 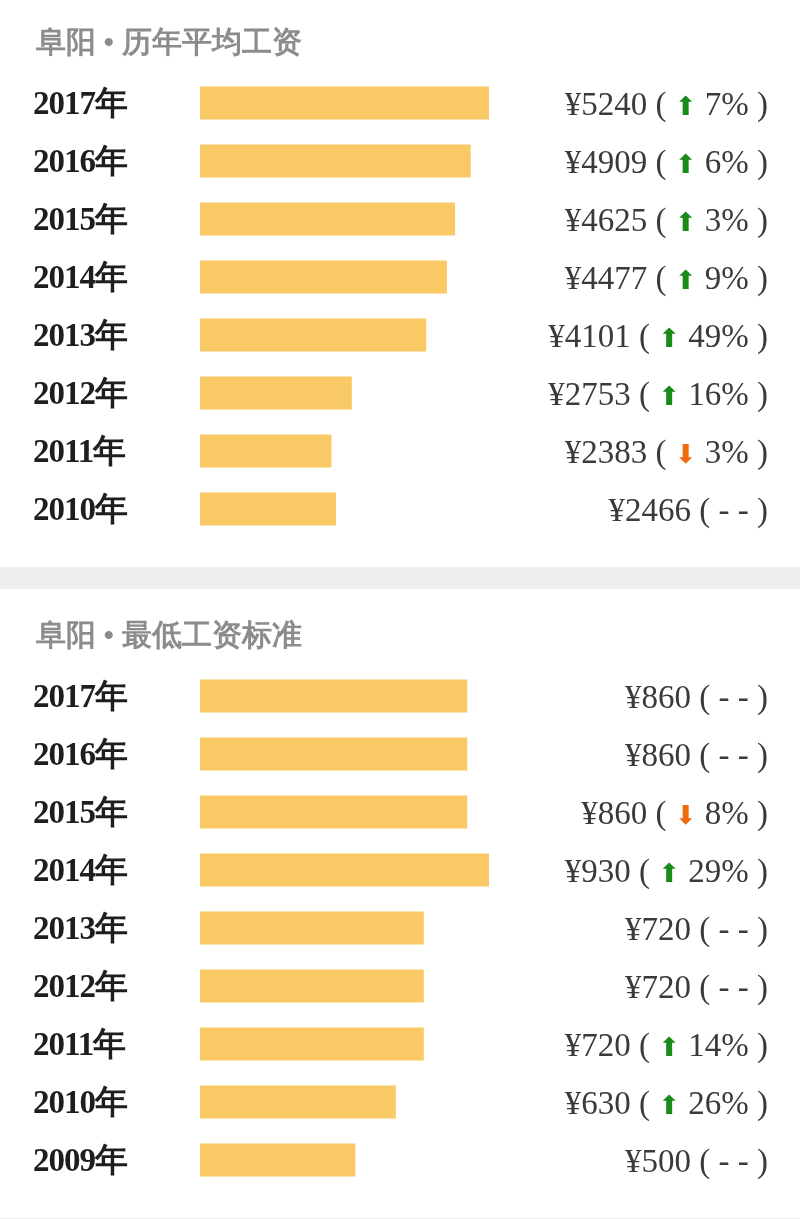 What do you see at coordinates (696, 1161) in the screenshot?
I see `value-label: ¥500 ( - - )` at bounding box center [696, 1161].